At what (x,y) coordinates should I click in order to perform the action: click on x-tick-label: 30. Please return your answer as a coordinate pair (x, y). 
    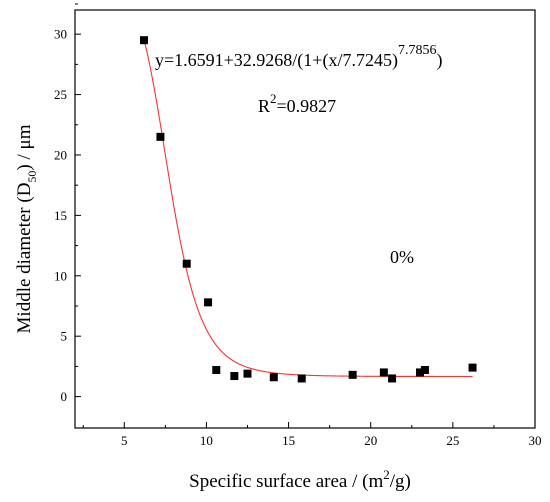
    Looking at the image, I should click on (535, 440).